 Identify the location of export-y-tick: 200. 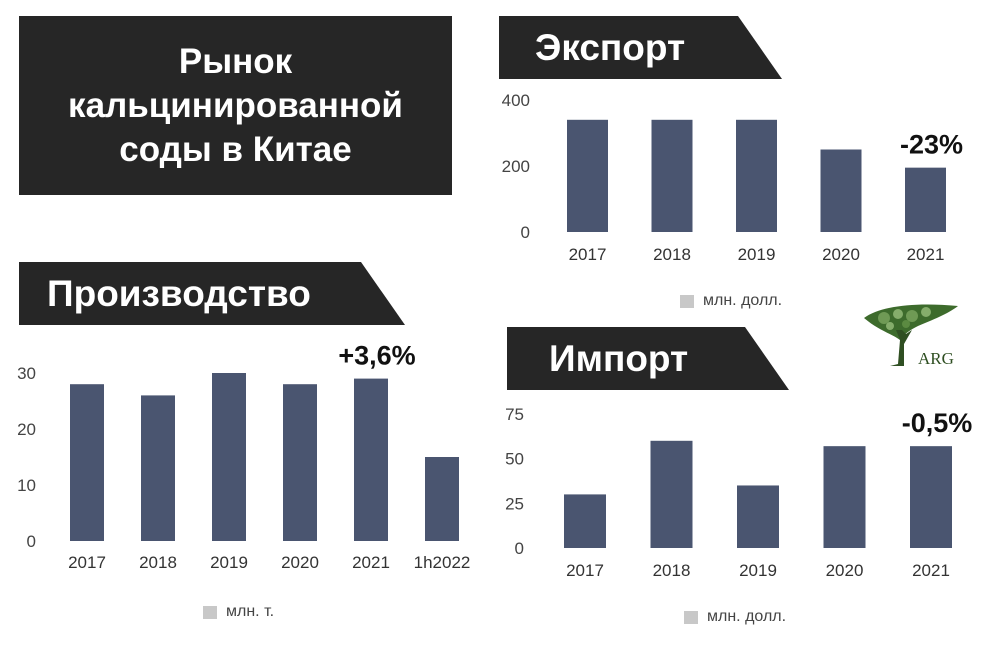
(516, 166).